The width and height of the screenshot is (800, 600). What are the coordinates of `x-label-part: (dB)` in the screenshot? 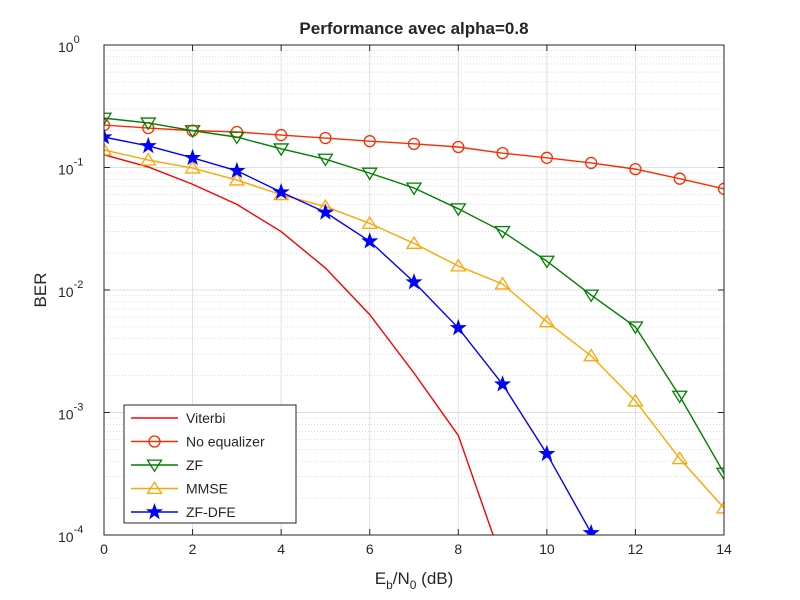 It's located at (434, 578).